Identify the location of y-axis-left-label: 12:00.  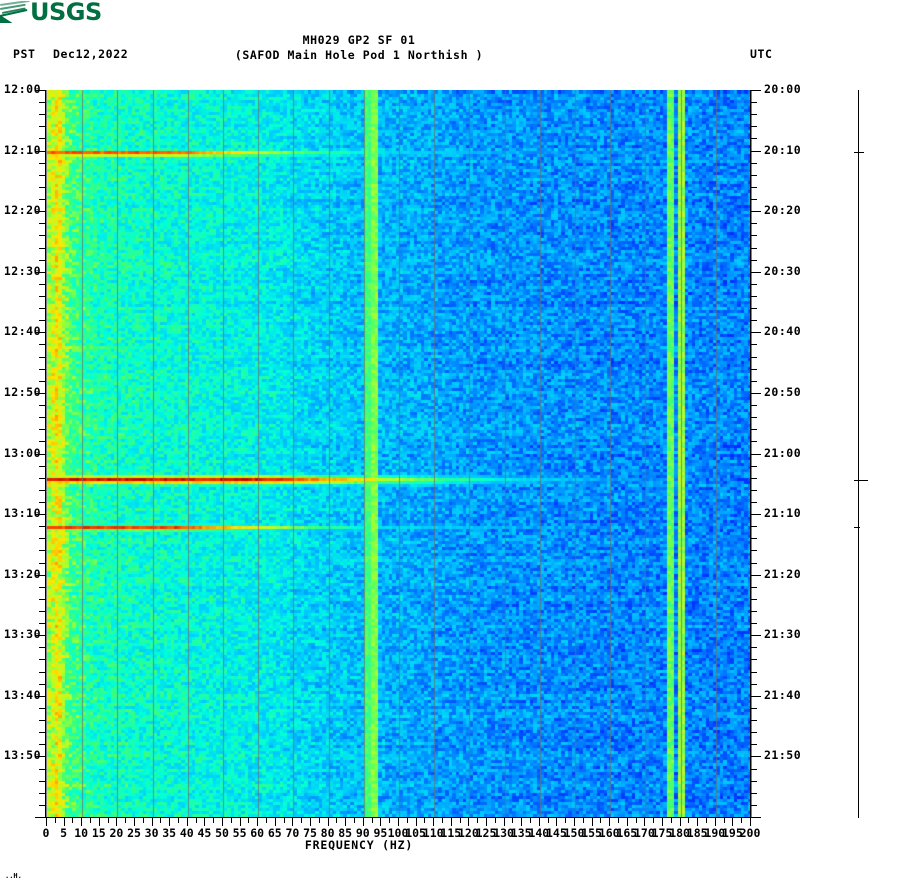
(22, 89).